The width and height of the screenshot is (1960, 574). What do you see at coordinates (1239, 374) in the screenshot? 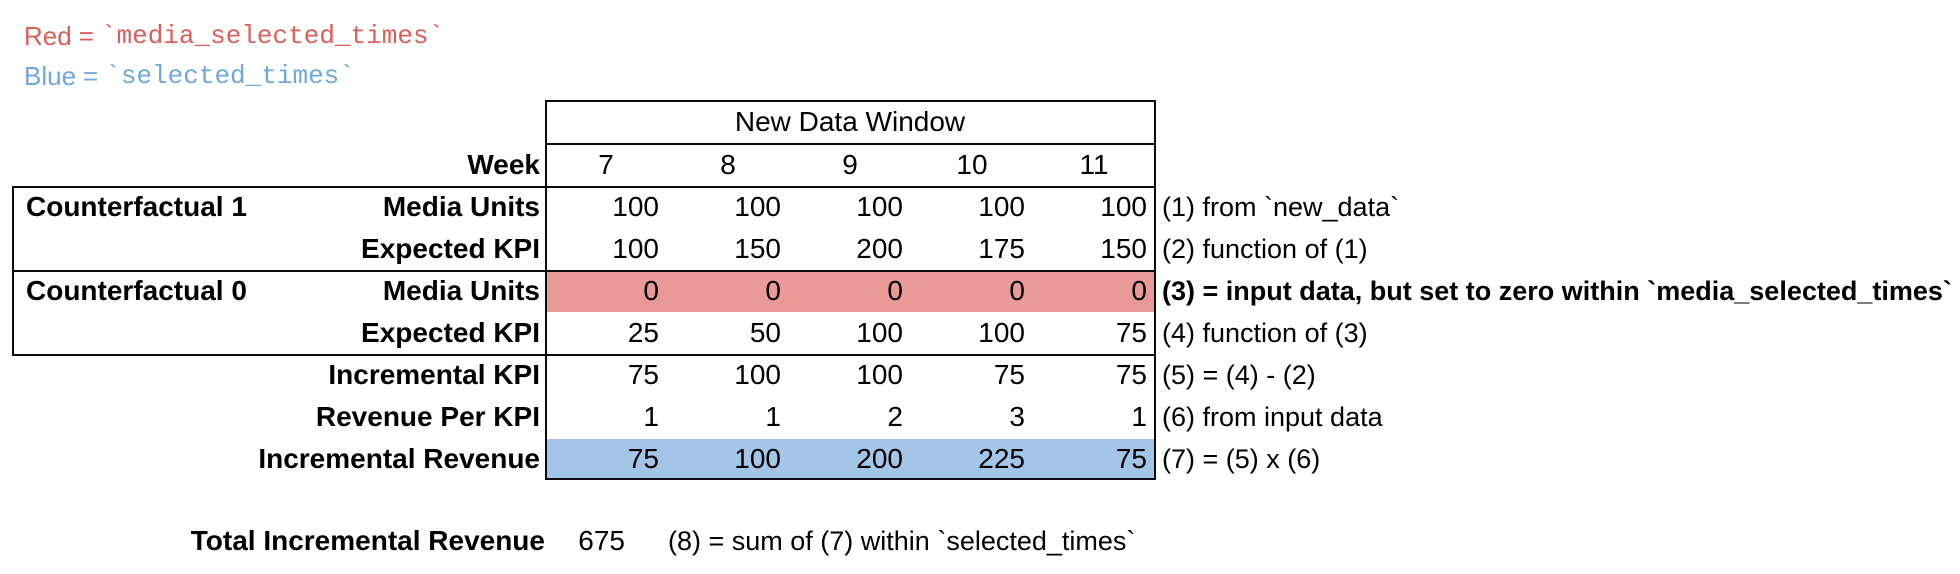
I see `row-annotation: (5) = (4) - (2)` at bounding box center [1239, 374].